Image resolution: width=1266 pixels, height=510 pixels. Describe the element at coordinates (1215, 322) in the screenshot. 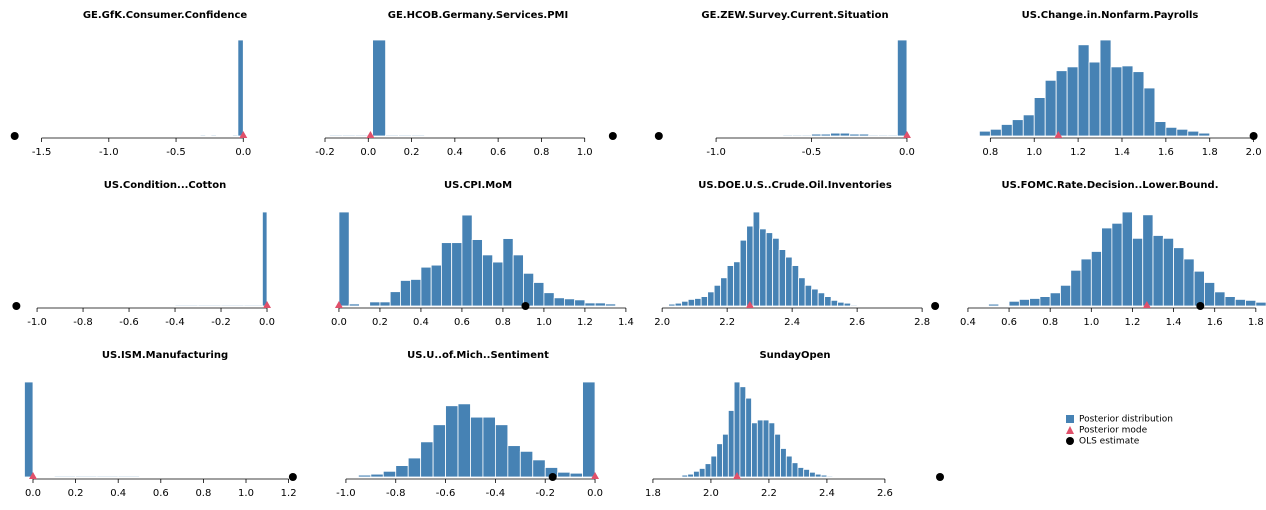

I see `x-tick-label: 1.6` at that location.